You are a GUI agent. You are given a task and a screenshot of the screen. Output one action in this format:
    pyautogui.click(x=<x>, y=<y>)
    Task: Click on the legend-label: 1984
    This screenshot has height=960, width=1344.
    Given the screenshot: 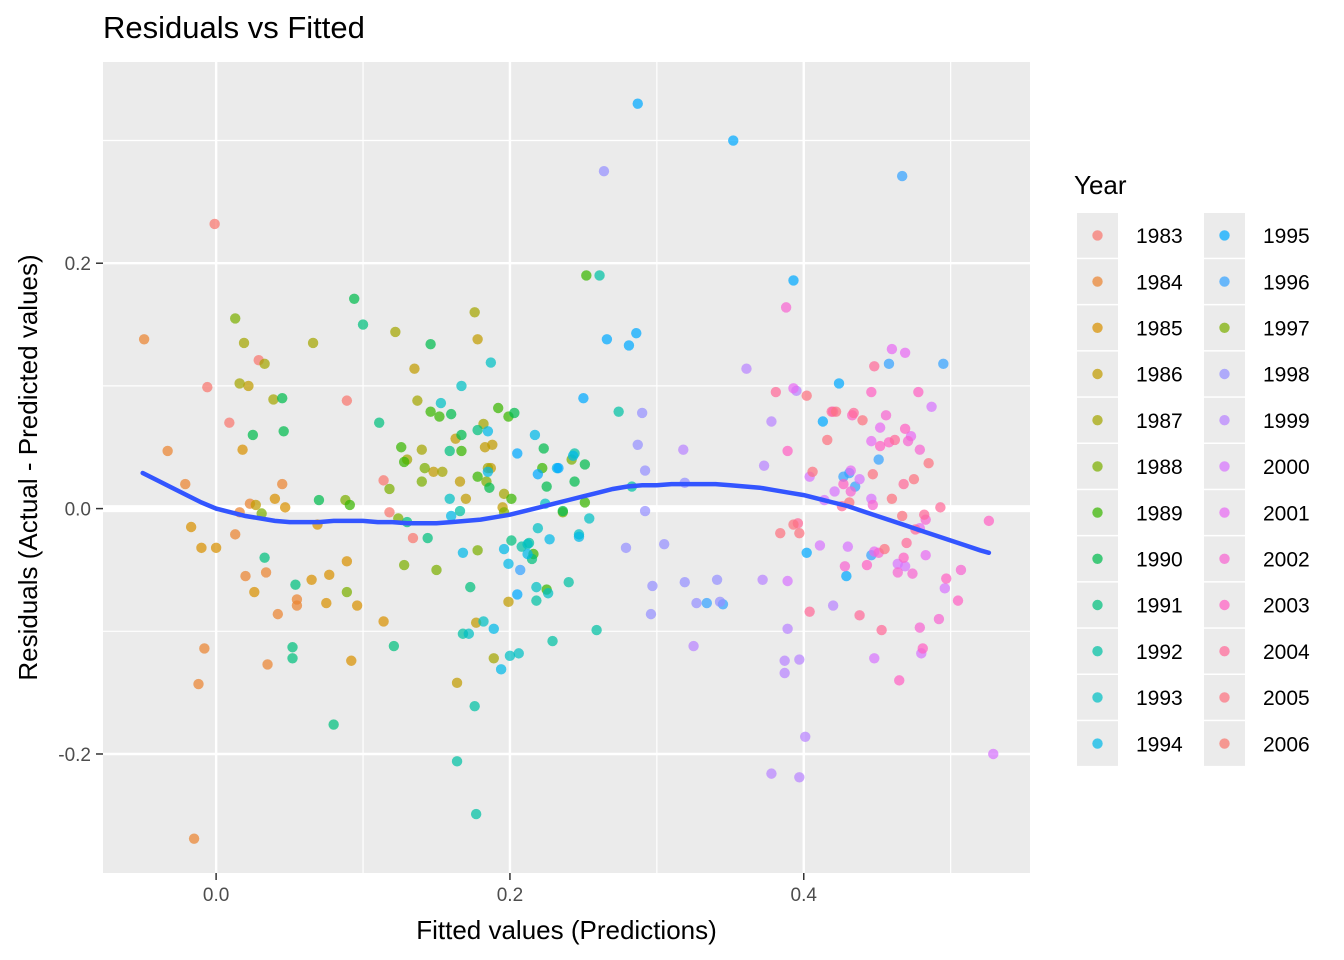 What is the action you would take?
    pyautogui.click(x=1159, y=282)
    